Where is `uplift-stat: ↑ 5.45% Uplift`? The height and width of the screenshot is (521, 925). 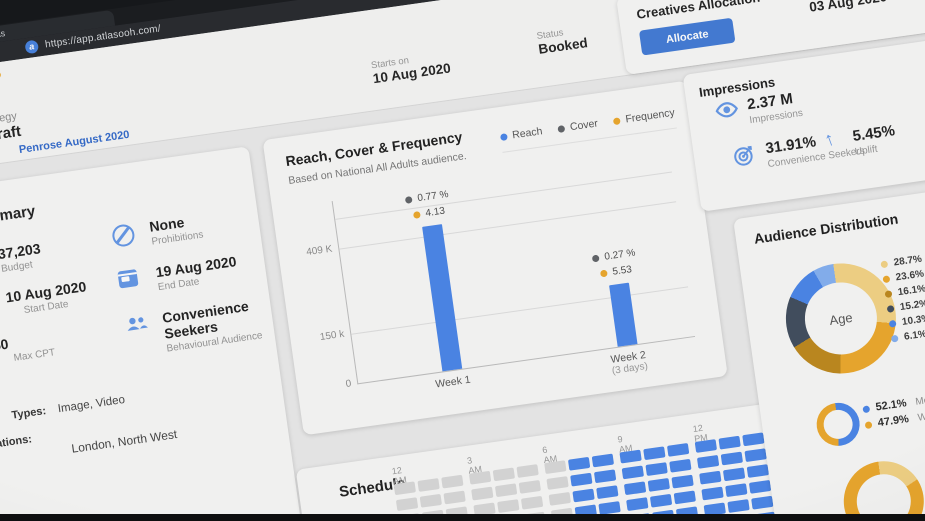
uplift-stat: ↑ 5.45% Uplift is located at coordinates (873, 136).